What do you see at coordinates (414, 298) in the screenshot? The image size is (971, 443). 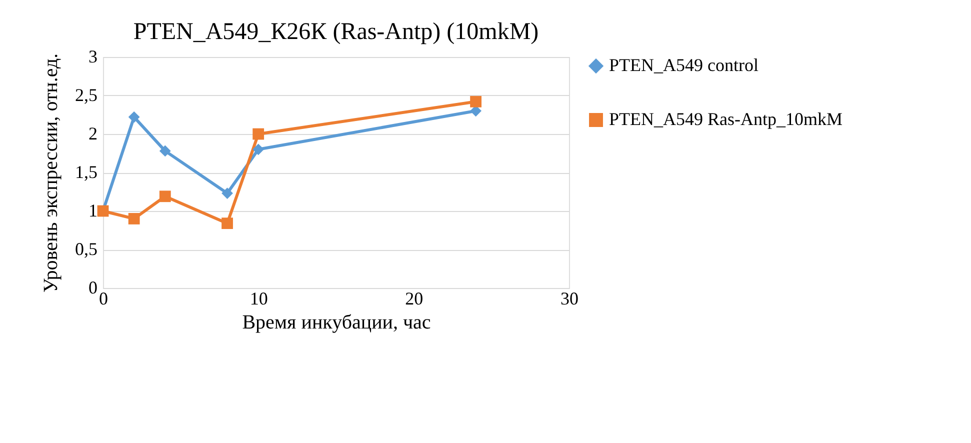 I see `x-tick-label: 20` at bounding box center [414, 298].